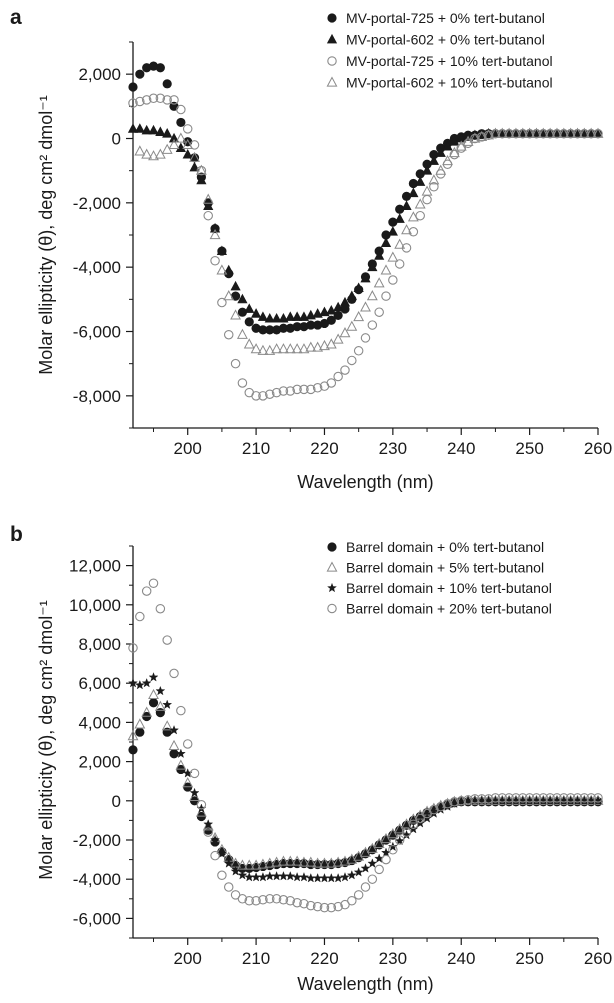  Describe the element at coordinates (116, 801) in the screenshot. I see `y-tick-label: 0` at that location.